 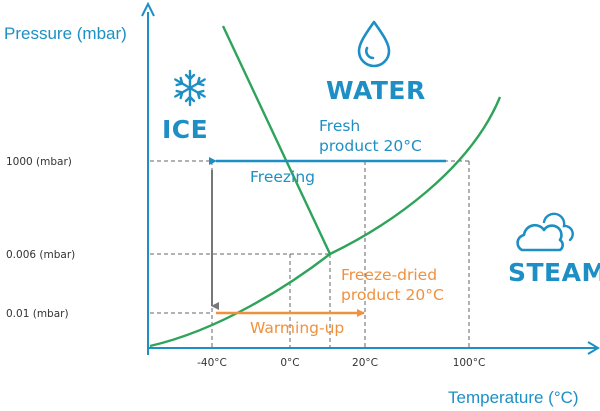 I want to click on freeze-dried-label-line1: Freeze-dried, so click(x=389, y=275).